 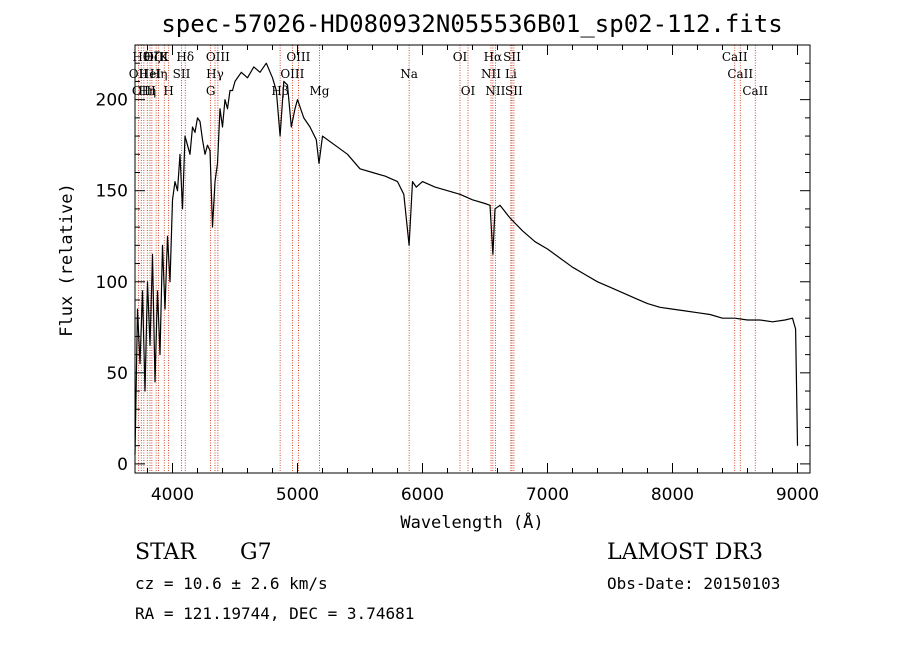 I want to click on line-label-5: Hζ, so click(x=151, y=57).